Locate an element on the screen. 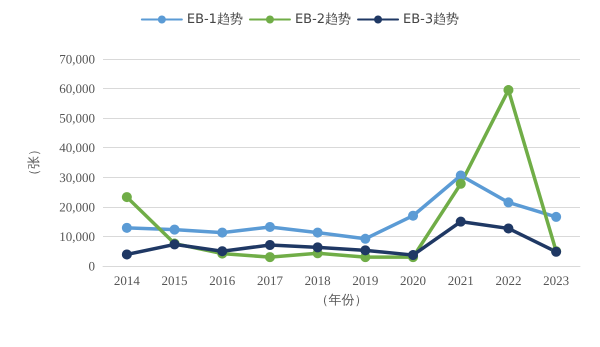 This screenshot has height=347, width=600. x-tick-label: 2022 is located at coordinates (508, 280).